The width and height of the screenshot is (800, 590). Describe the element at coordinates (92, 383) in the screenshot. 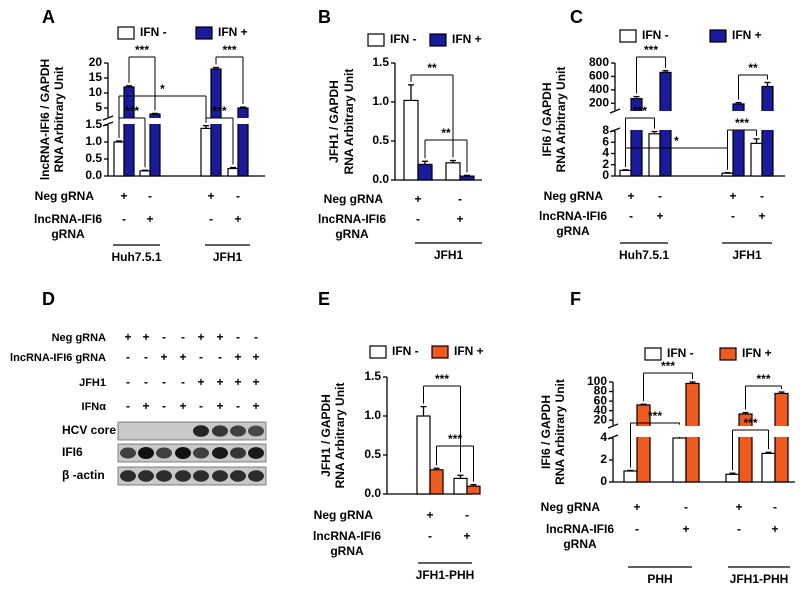

I see `row-label: JFH1` at that location.